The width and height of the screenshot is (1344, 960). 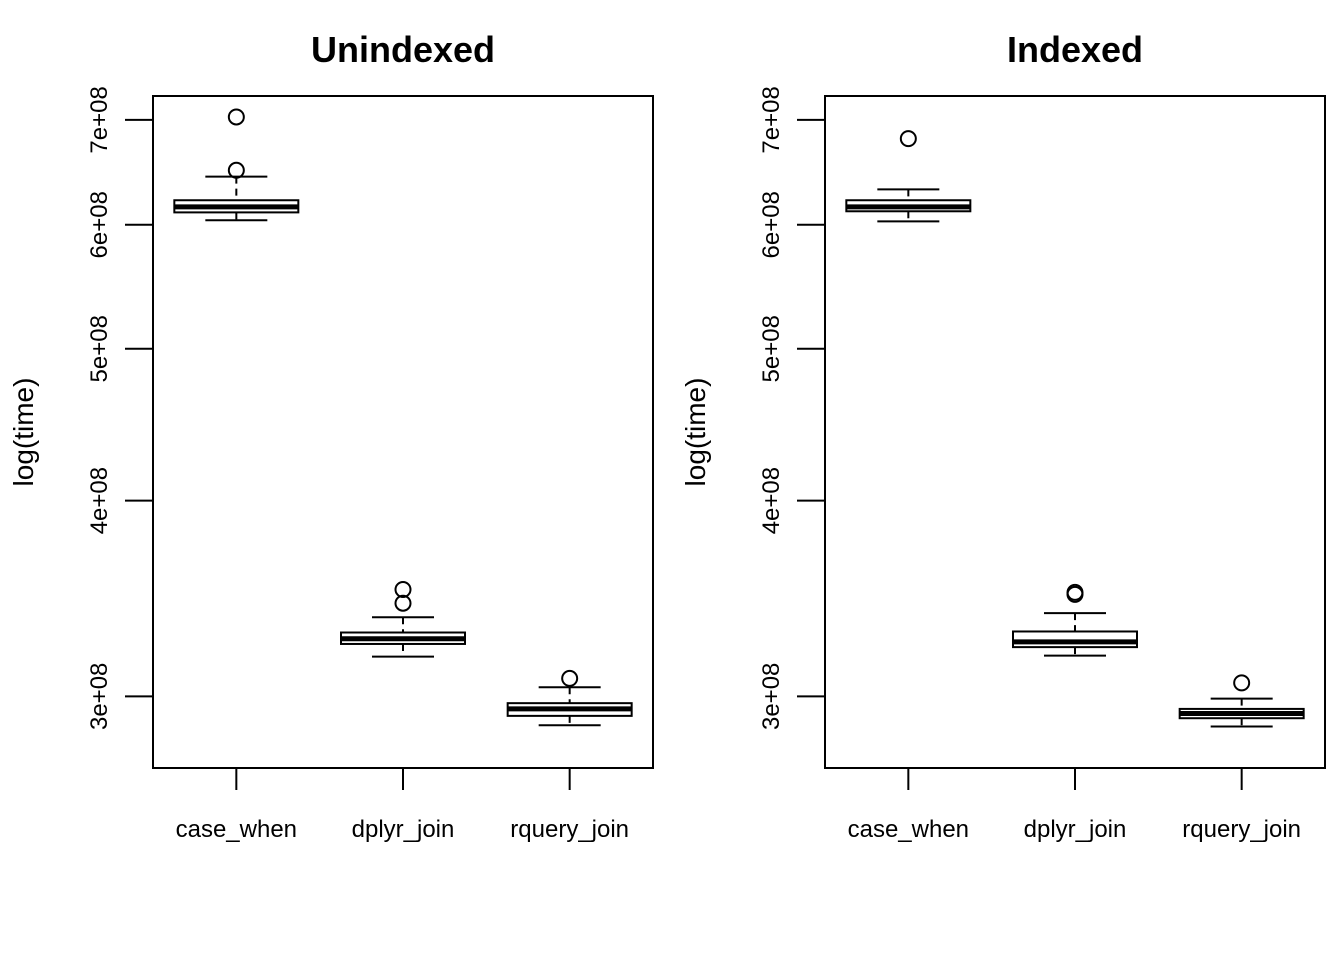 I want to click on y-tick-label-unindexed-4: 7e+08, so click(x=99, y=119).